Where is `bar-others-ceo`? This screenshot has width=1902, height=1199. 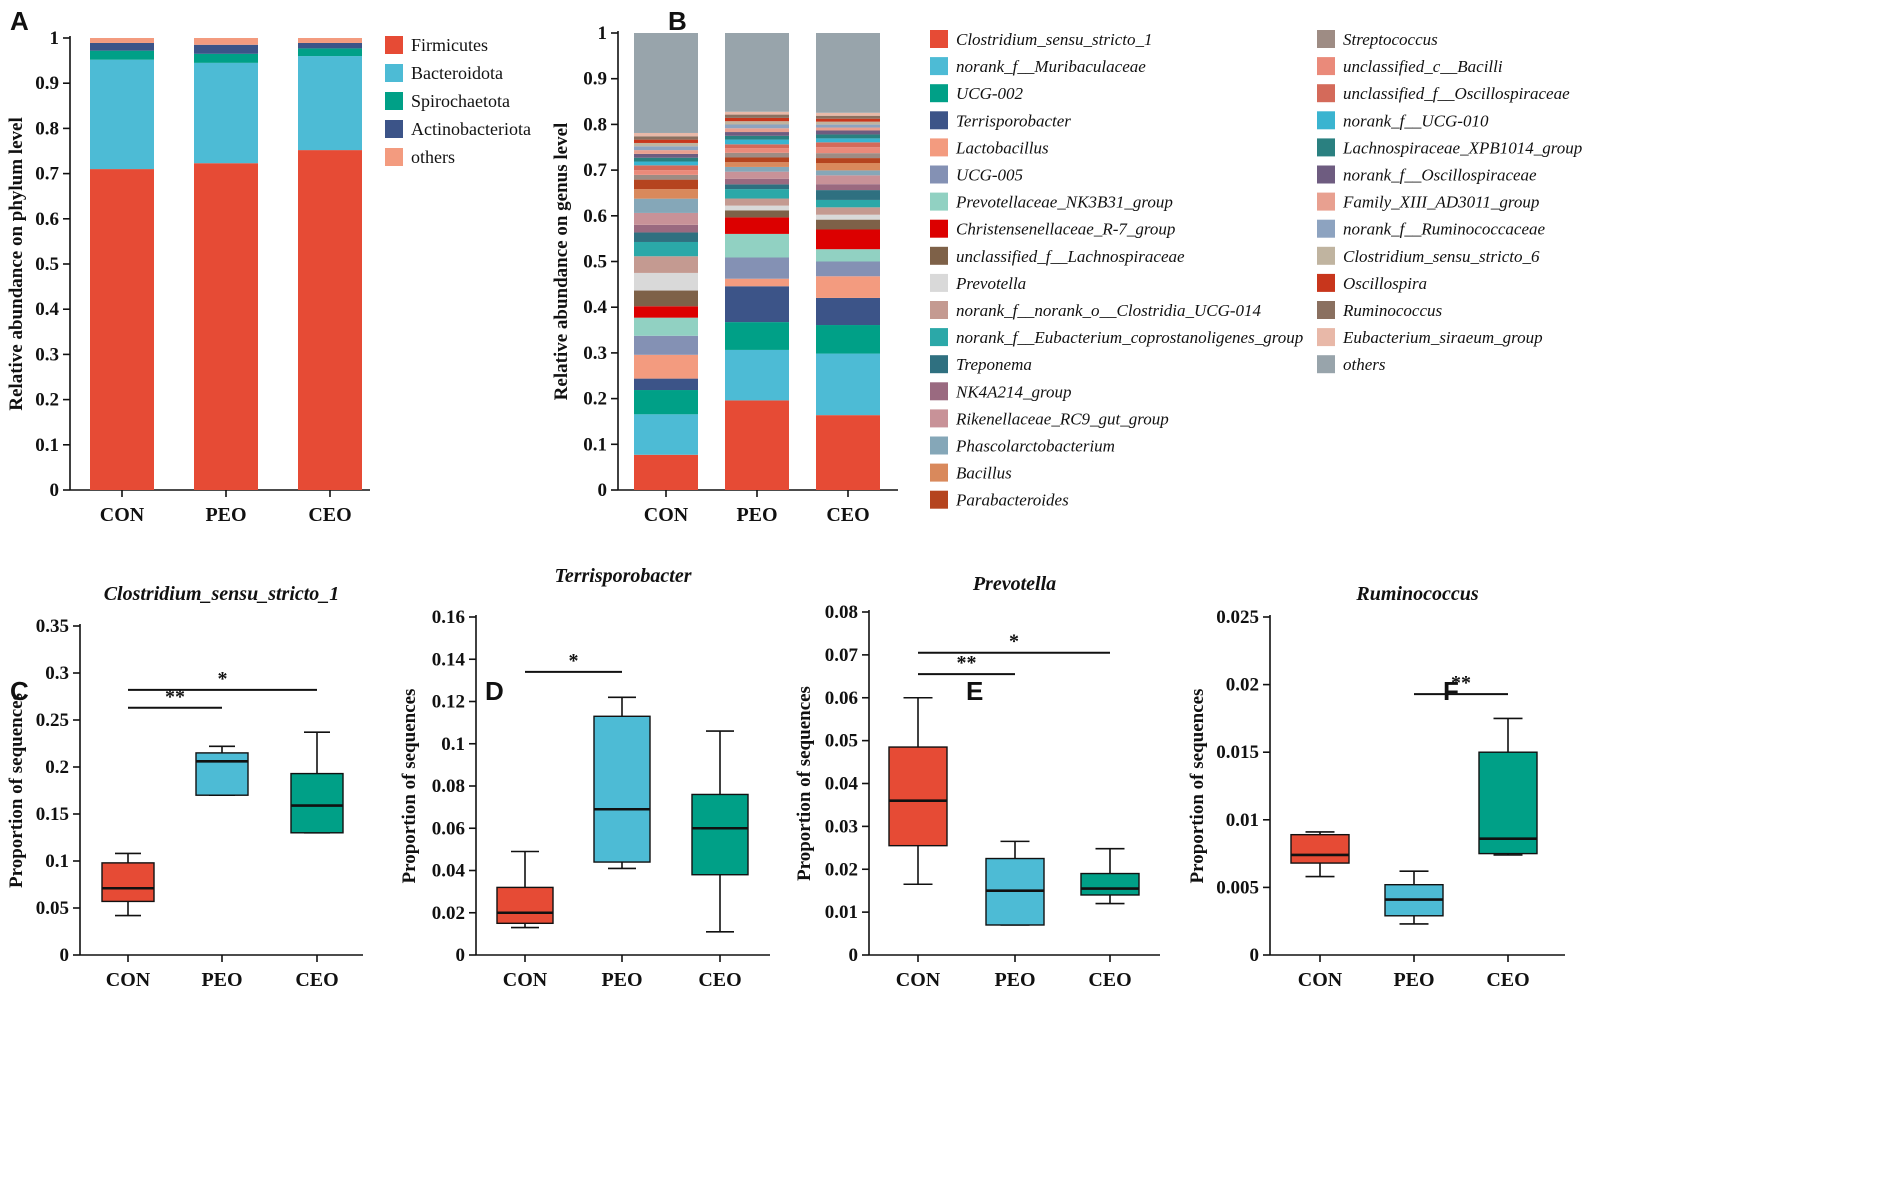
bar-others-ceo is located at coordinates (330, 40).